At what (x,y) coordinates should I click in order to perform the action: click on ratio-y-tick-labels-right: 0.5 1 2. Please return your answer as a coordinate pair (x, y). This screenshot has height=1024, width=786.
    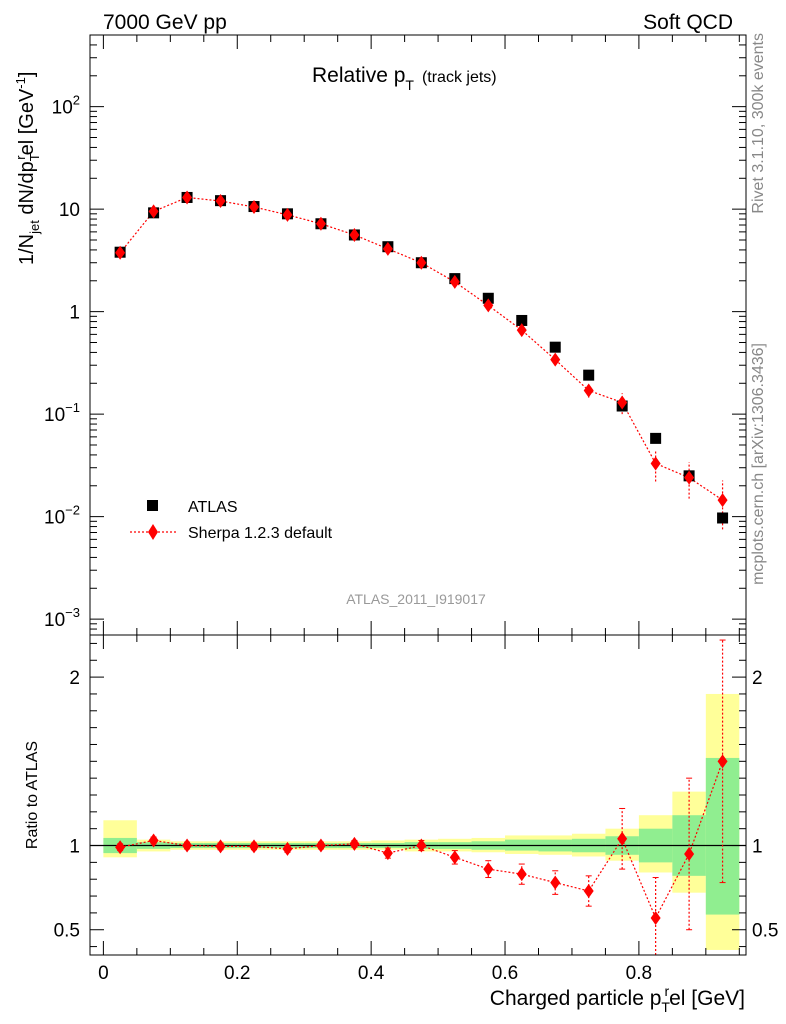
    Looking at the image, I should click on (765, 805).